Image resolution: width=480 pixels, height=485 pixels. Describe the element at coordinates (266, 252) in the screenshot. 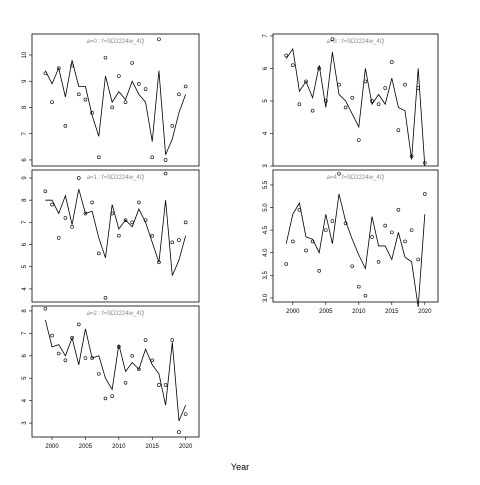

I see `y-tick-label: 4.0` at that location.